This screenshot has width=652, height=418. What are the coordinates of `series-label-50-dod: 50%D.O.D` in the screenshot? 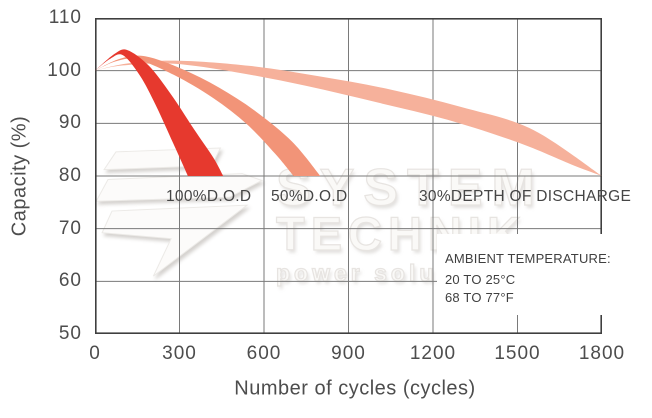 It's located at (309, 196).